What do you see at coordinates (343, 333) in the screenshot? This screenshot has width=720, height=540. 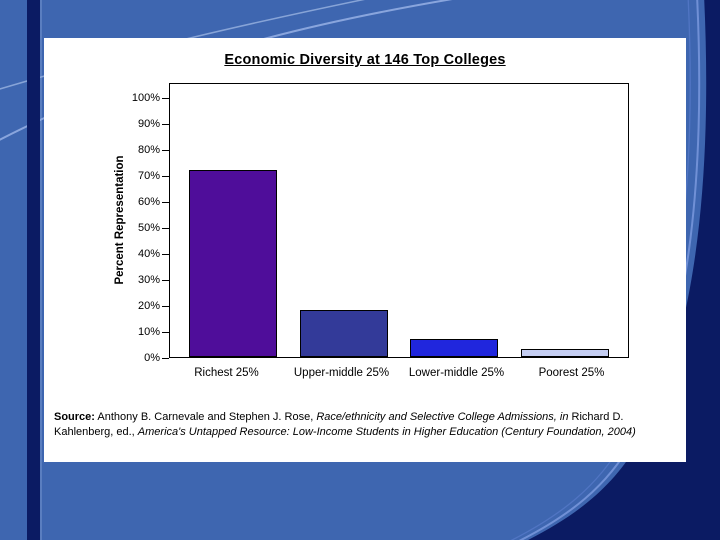 I see `bar-upper-middle-25-` at bounding box center [343, 333].